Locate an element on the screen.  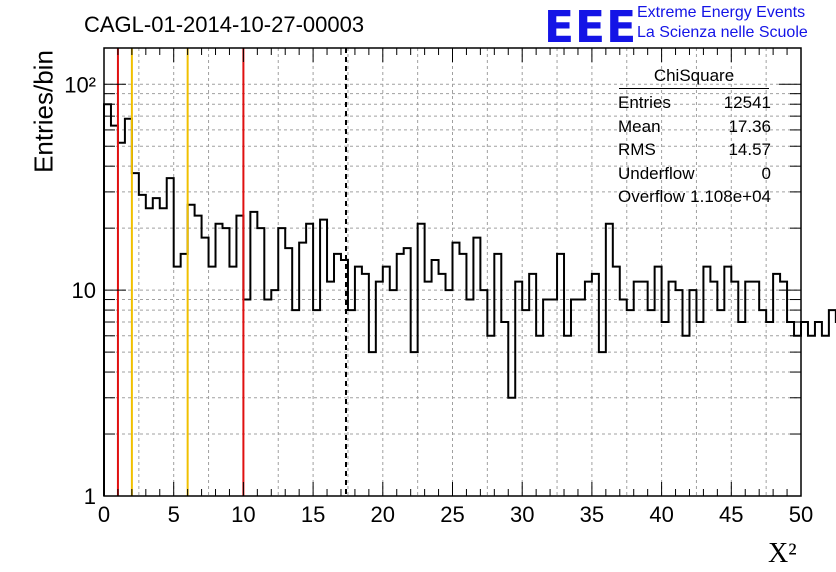
x-tick-label: 50 is located at coordinates (801, 514).